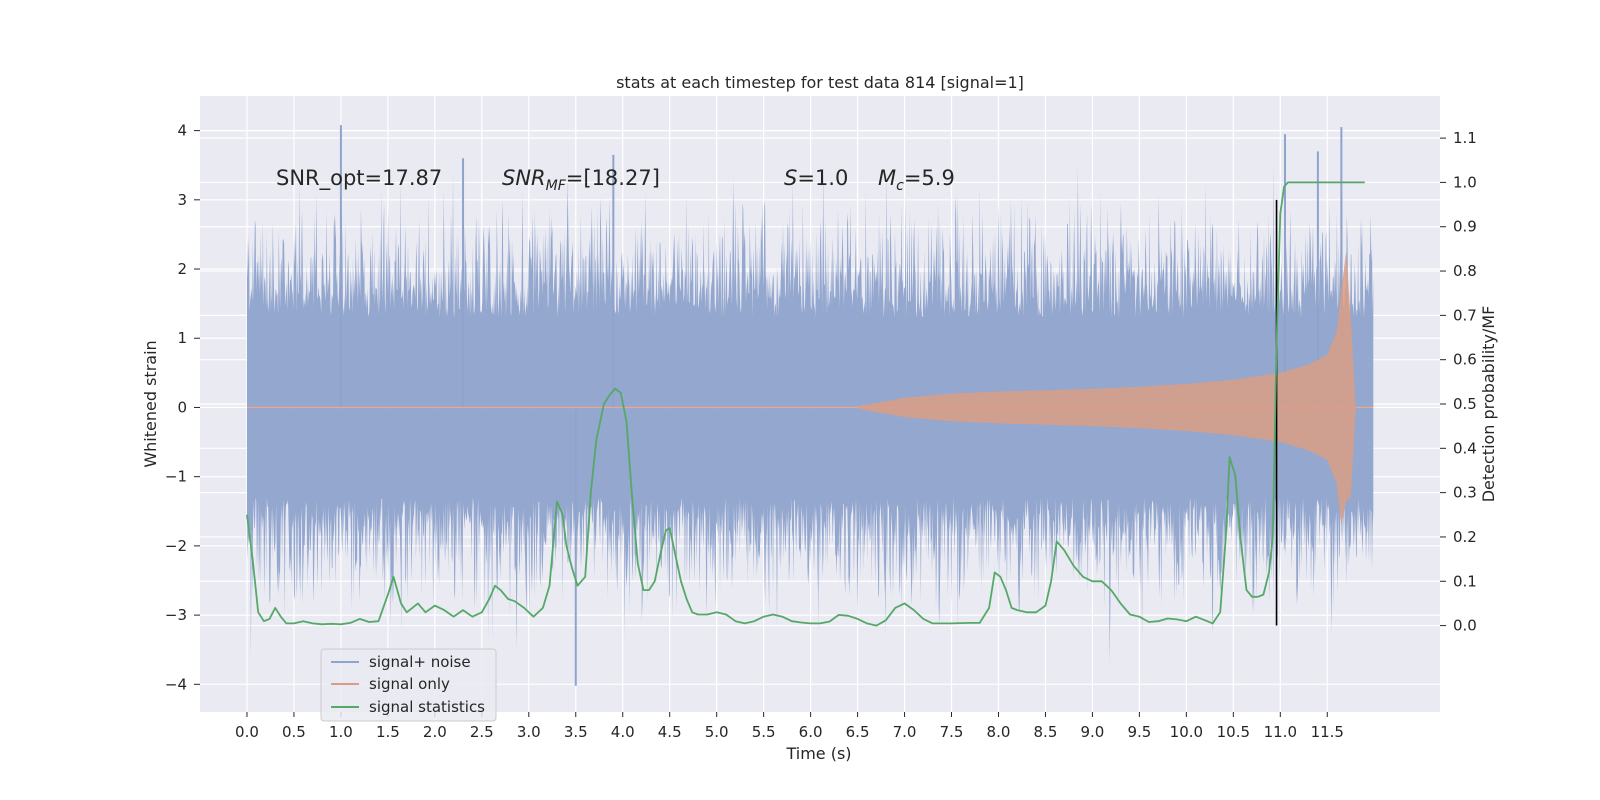 The width and height of the screenshot is (1600, 800). I want to click on y2-axis-label: Detection probability/MF, so click(1488, 404).